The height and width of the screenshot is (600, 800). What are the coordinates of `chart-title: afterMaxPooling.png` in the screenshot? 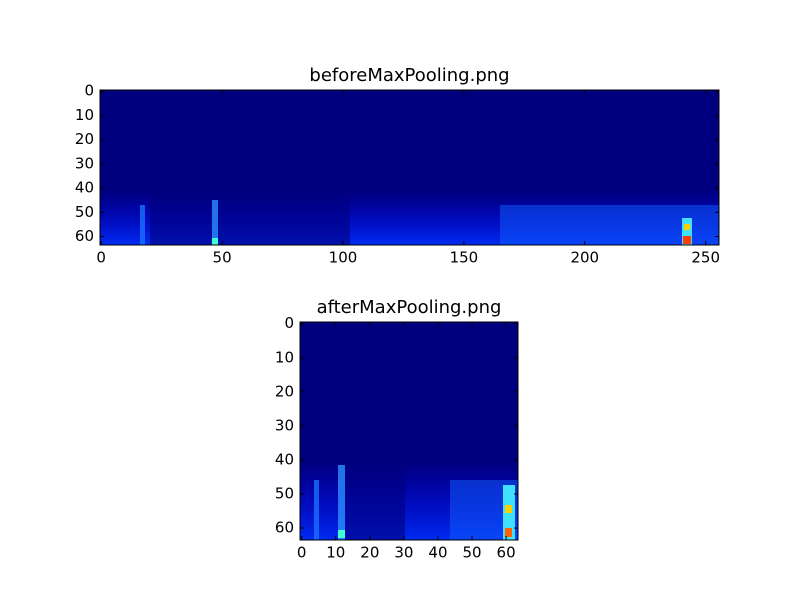 It's located at (409, 307).